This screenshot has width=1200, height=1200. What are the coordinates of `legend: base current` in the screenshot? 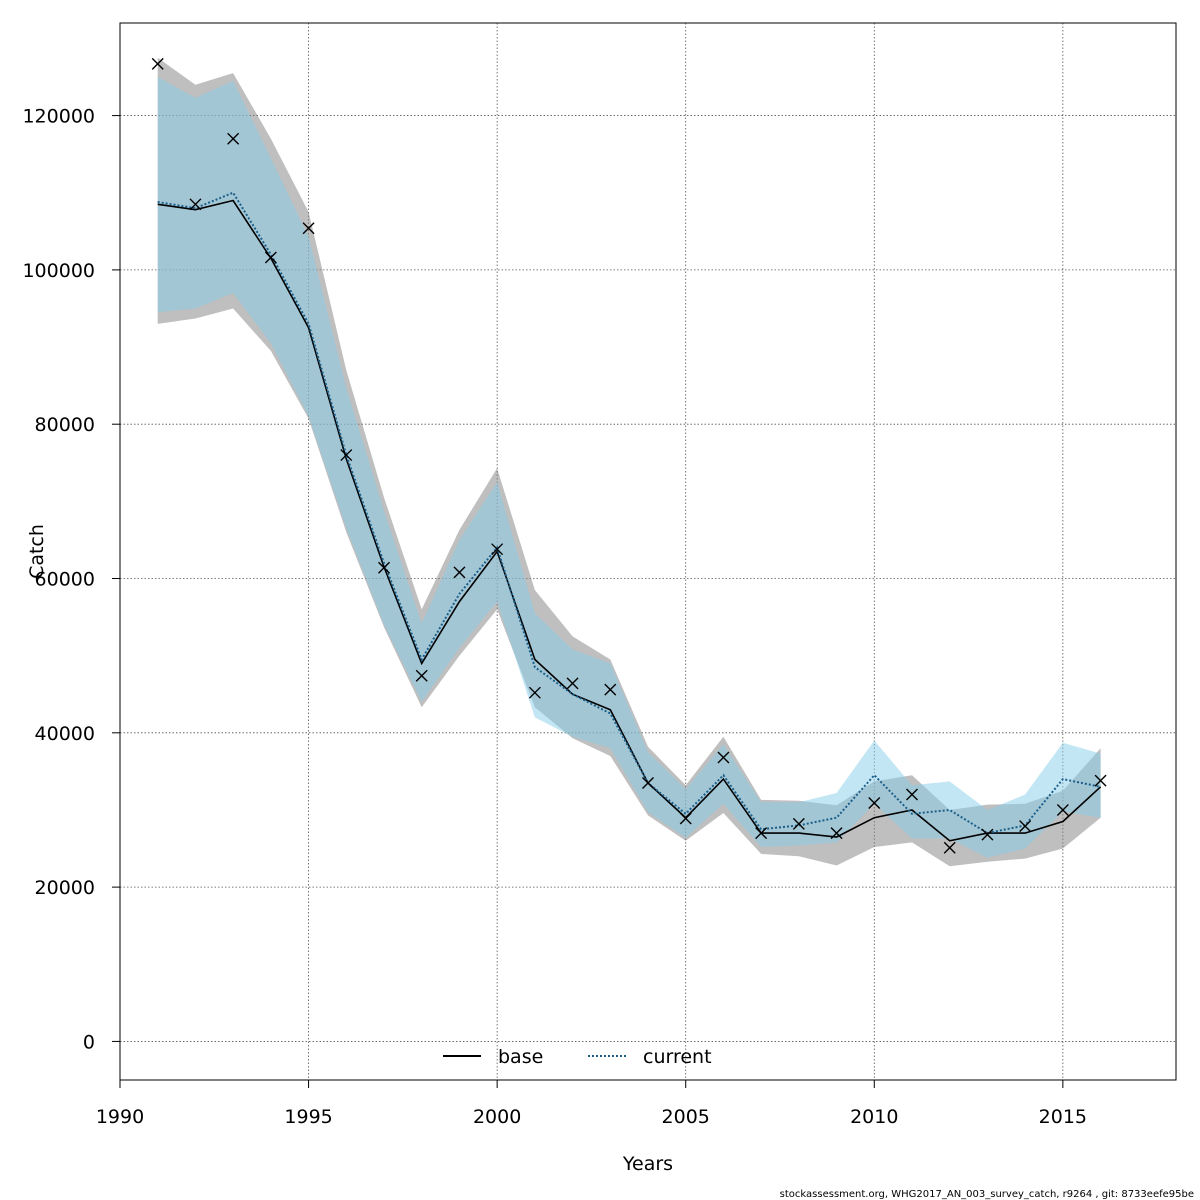 It's located at (577, 1057).